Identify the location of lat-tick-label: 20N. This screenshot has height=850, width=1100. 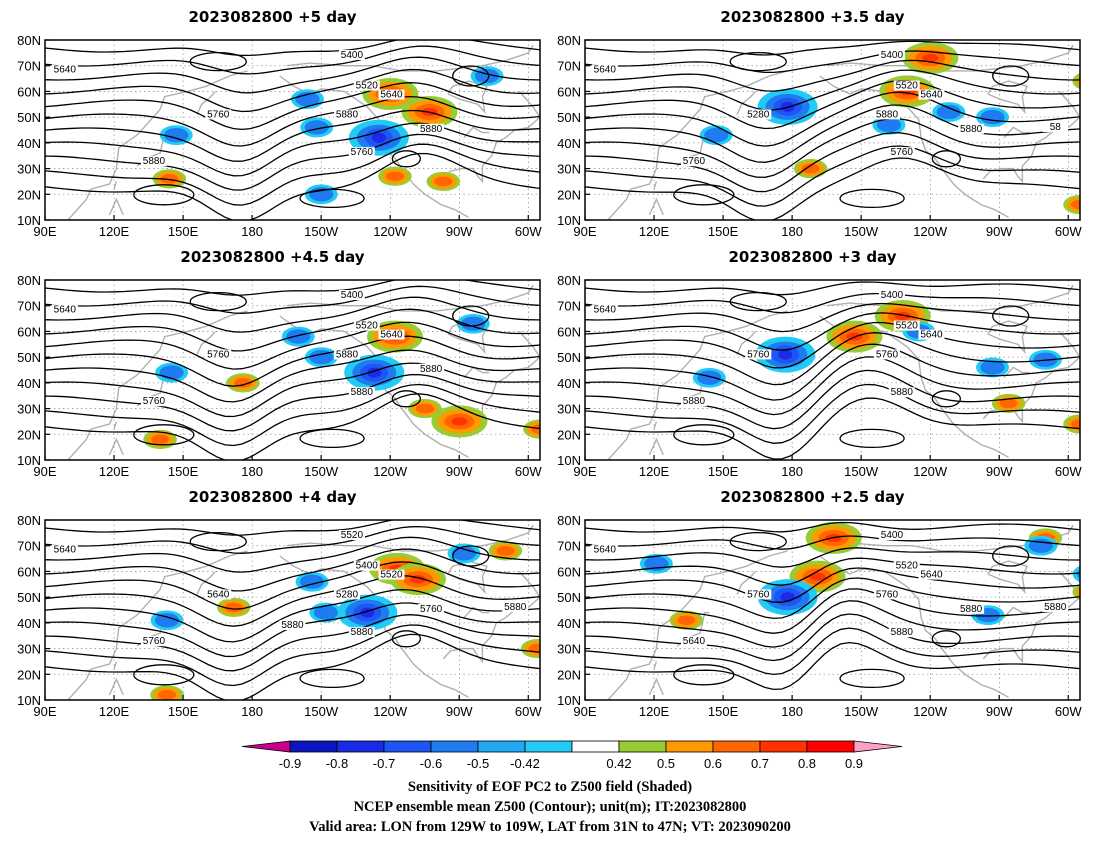
(569, 674).